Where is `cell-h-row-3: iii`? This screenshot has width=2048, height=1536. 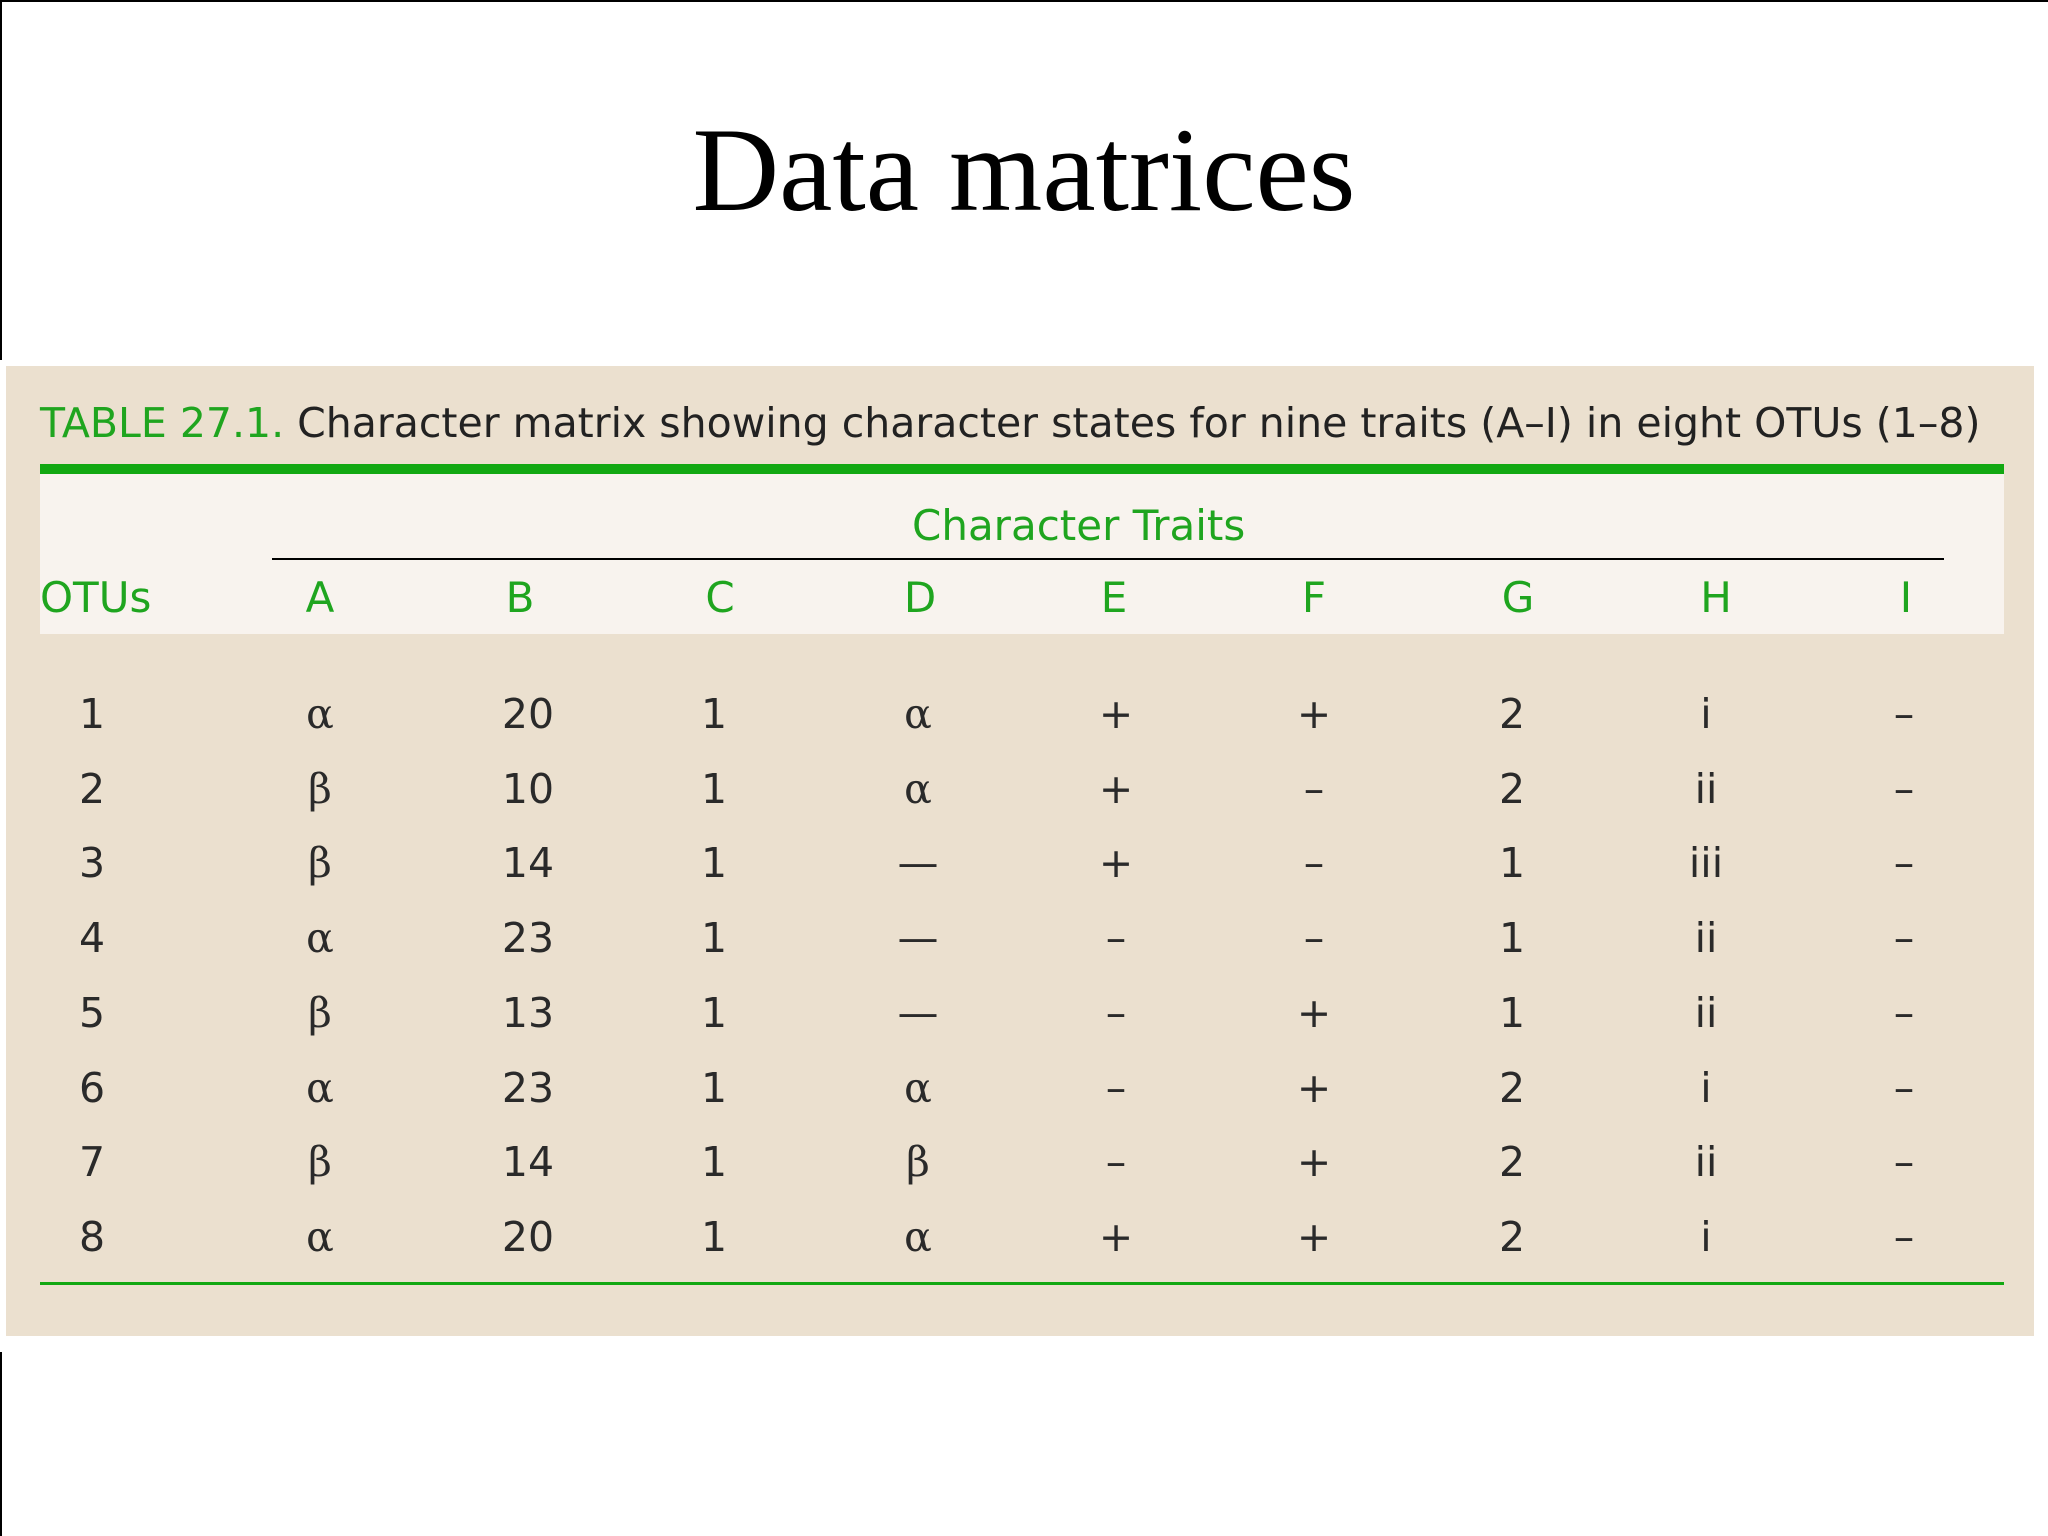 cell-h-row-3: iii is located at coordinates (1706, 863).